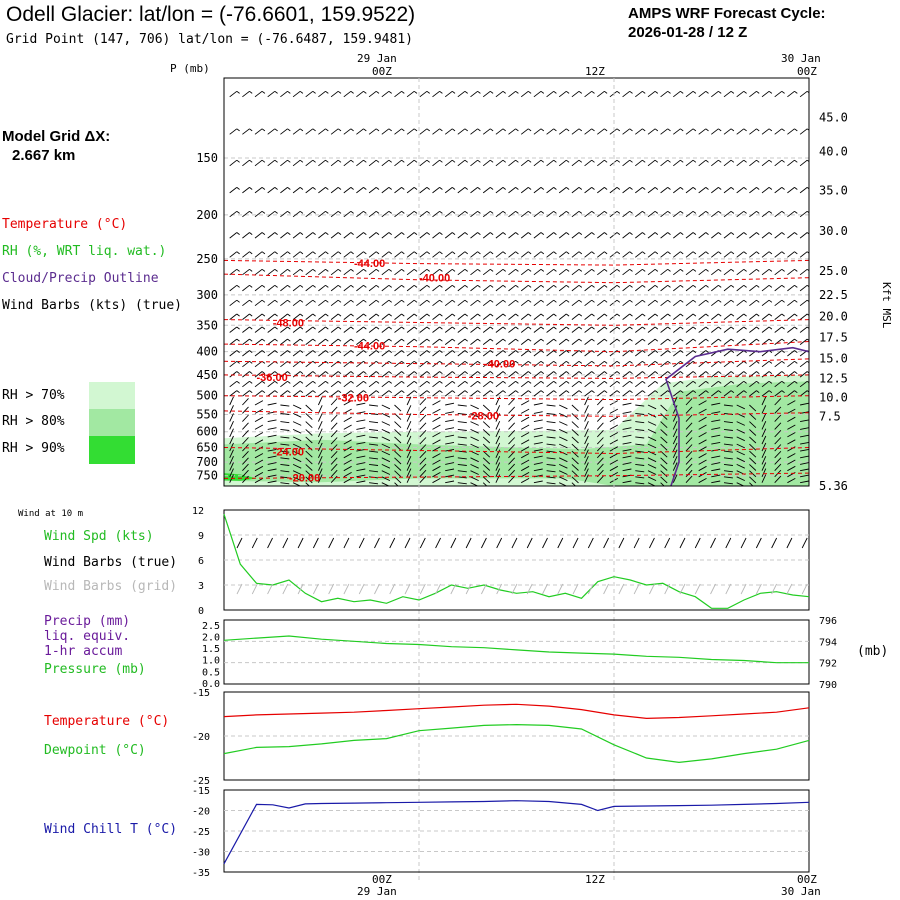 This screenshot has height=900, width=900. Describe the element at coordinates (201, 781) in the screenshot. I see `temp-tick: -25` at that location.